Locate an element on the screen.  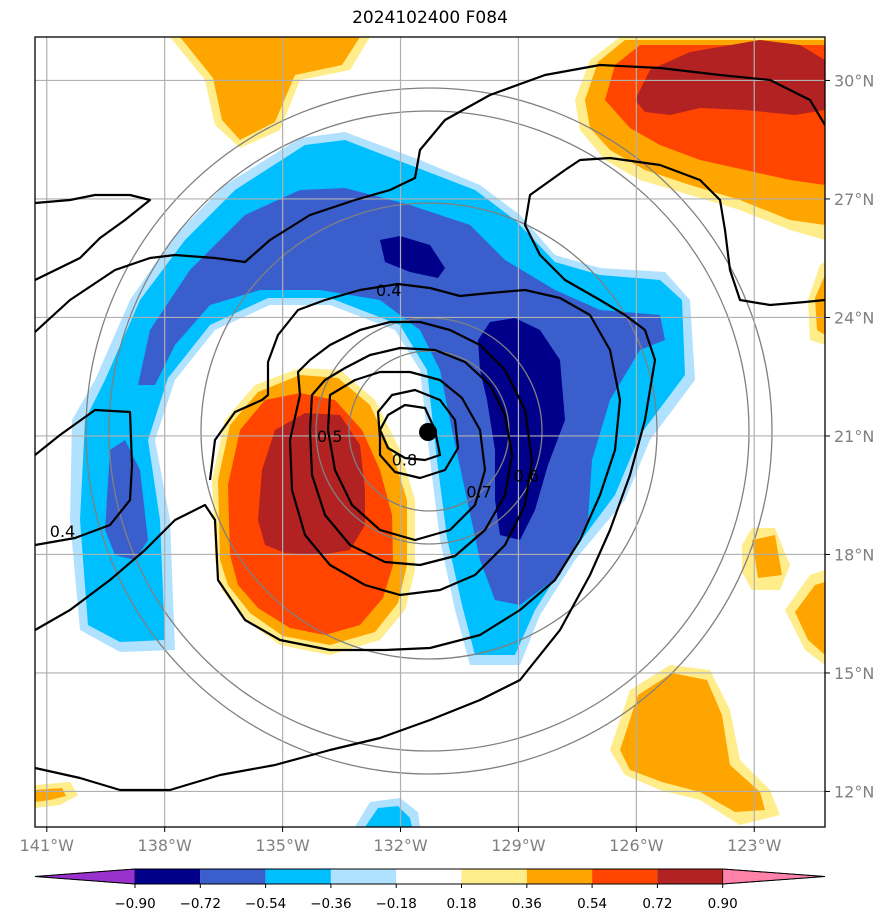
y-tick-label-1: 15°N is located at coordinates (854, 673).